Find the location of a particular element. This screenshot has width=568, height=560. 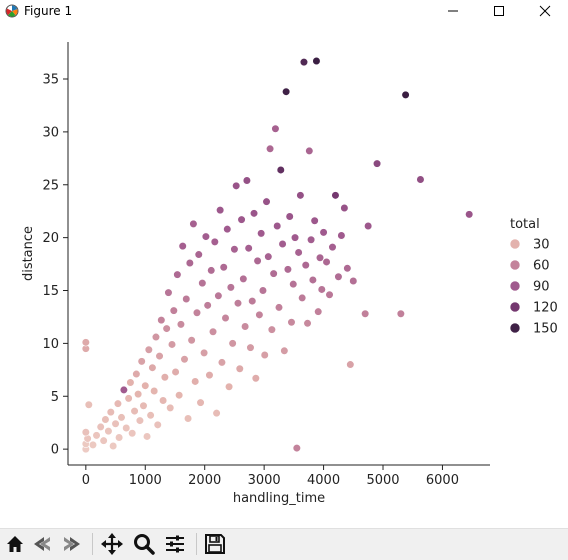

save-icon is located at coordinates (215, 544).